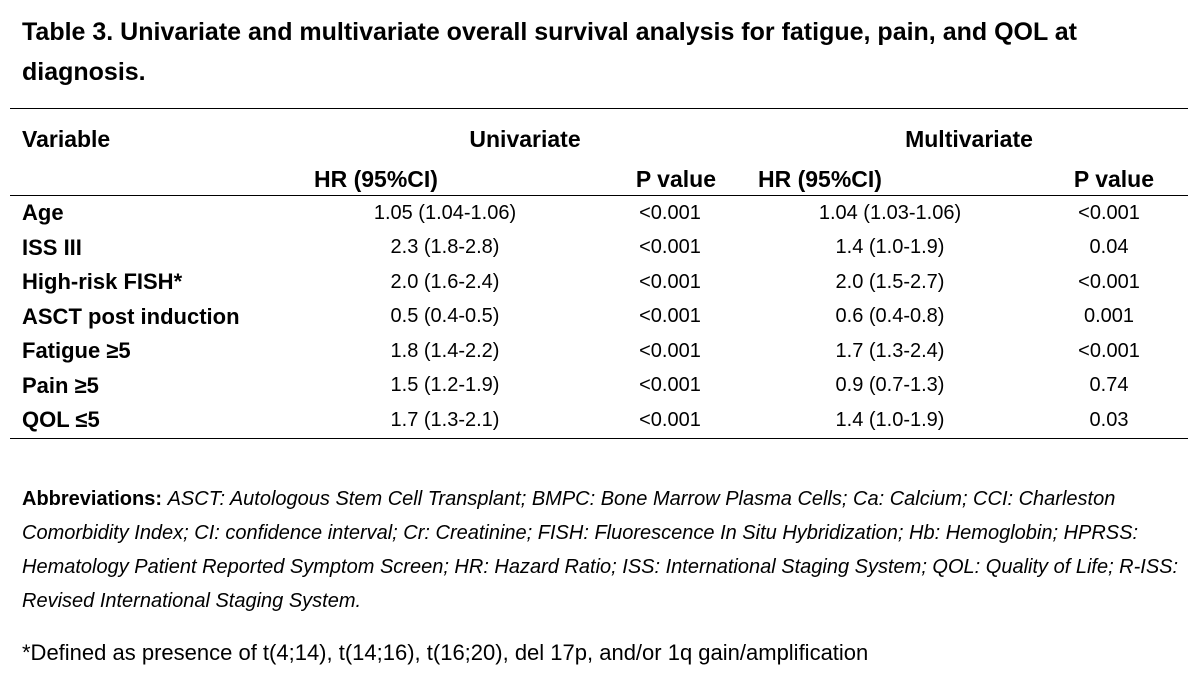  Describe the element at coordinates (1109, 419) in the screenshot. I see `multivariate-p-cell: 0.03` at that location.